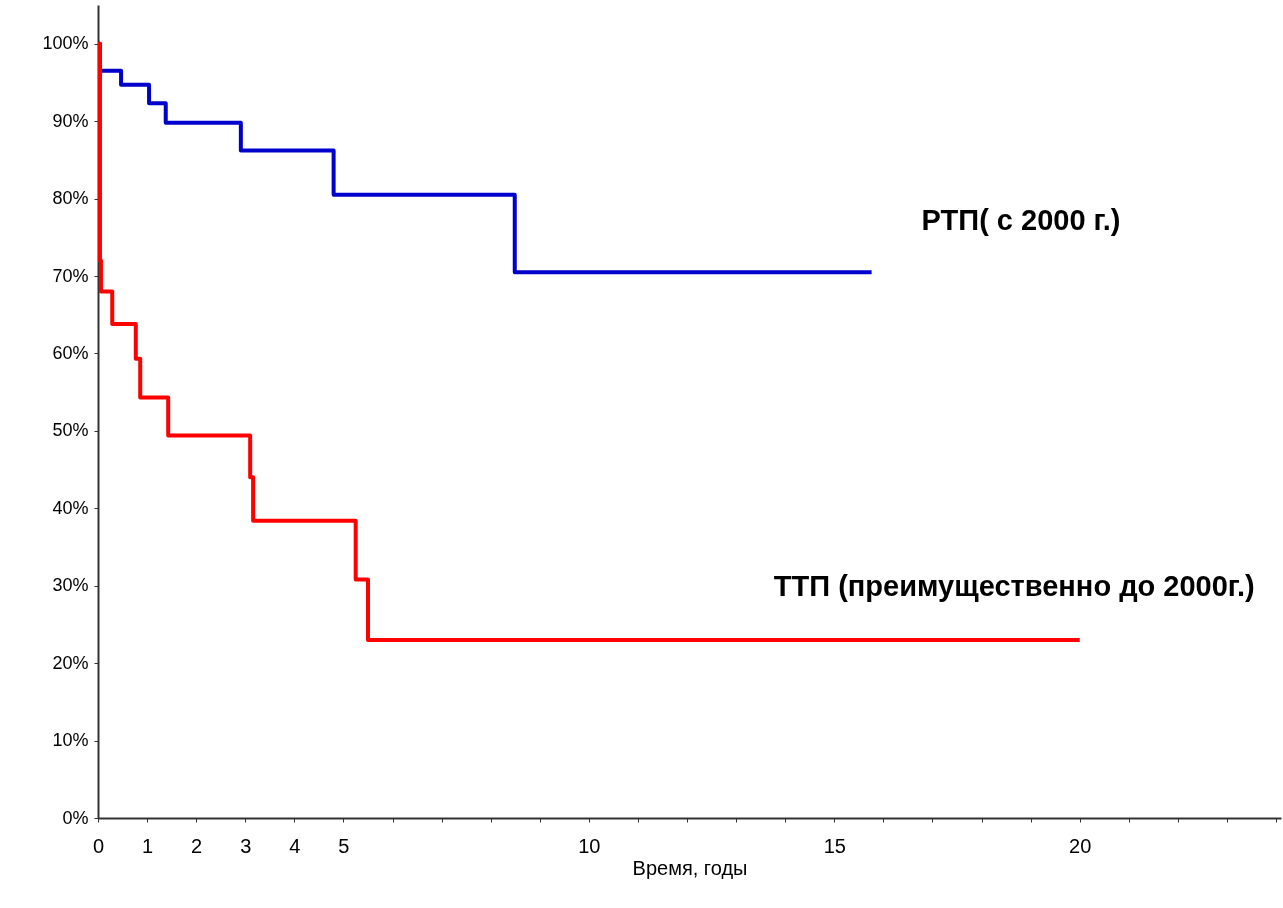 The image size is (1283, 908). What do you see at coordinates (70, 275) in the screenshot?
I see `y-tick-label: 70%` at bounding box center [70, 275].